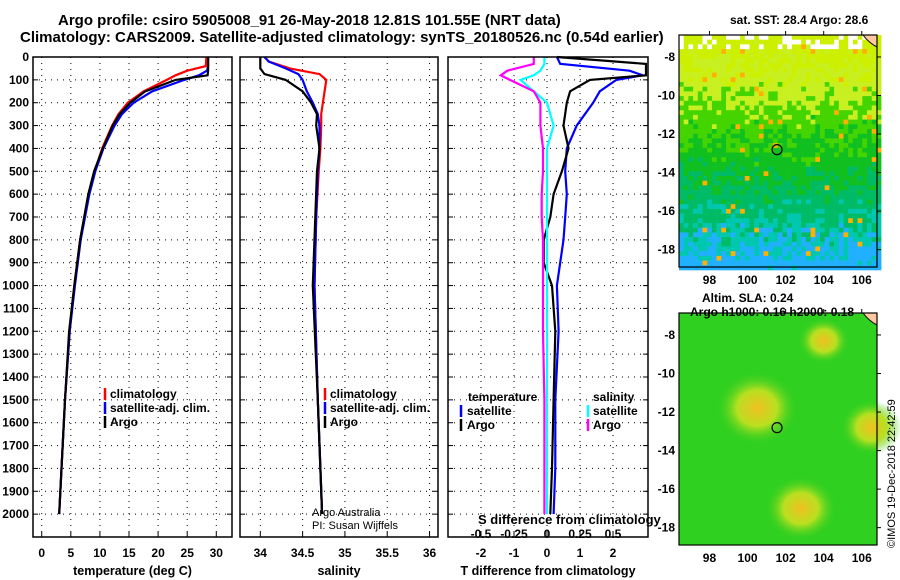 This screenshot has height=580, width=900. Describe the element at coordinates (786, 558) in the screenshot. I see `lon-tick-label: 102` at that location.